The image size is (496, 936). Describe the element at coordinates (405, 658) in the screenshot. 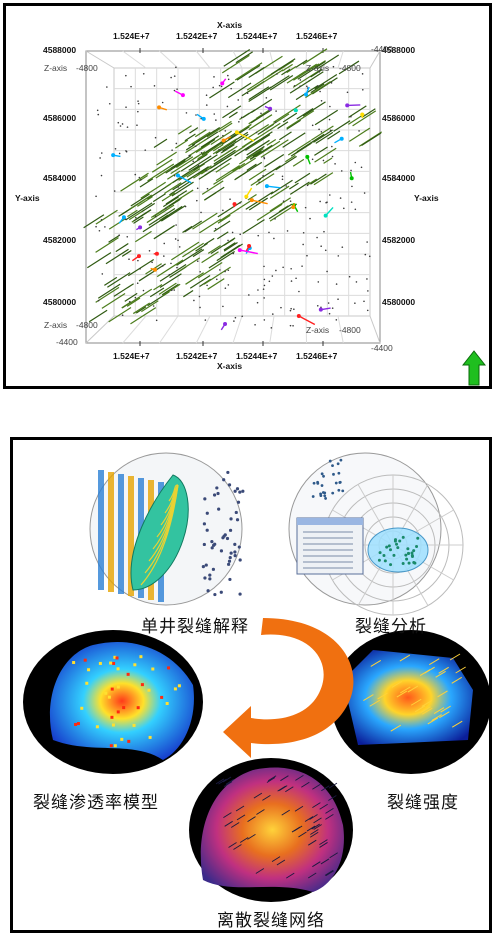

I see `intensity-streak` at that location.